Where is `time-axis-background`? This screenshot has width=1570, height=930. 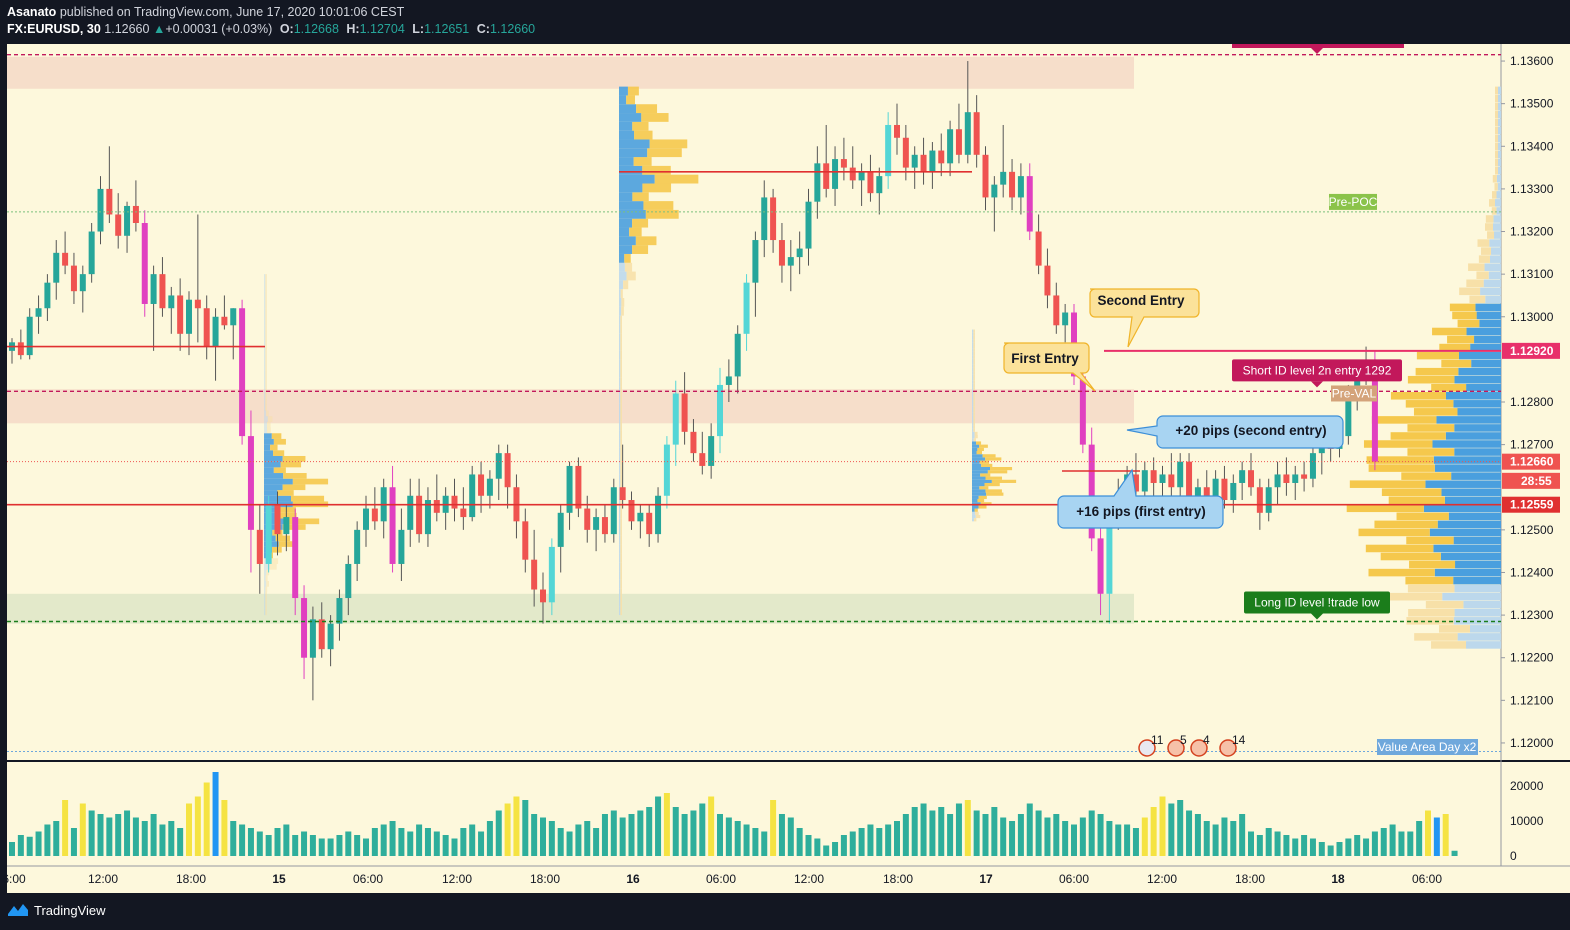 time-axis-background is located at coordinates (788, 879).